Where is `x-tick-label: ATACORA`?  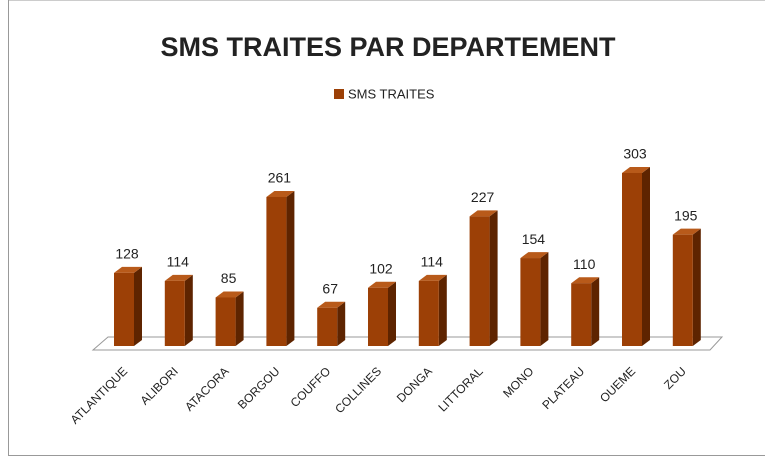 x-tick-label: ATACORA is located at coordinates (207, 389).